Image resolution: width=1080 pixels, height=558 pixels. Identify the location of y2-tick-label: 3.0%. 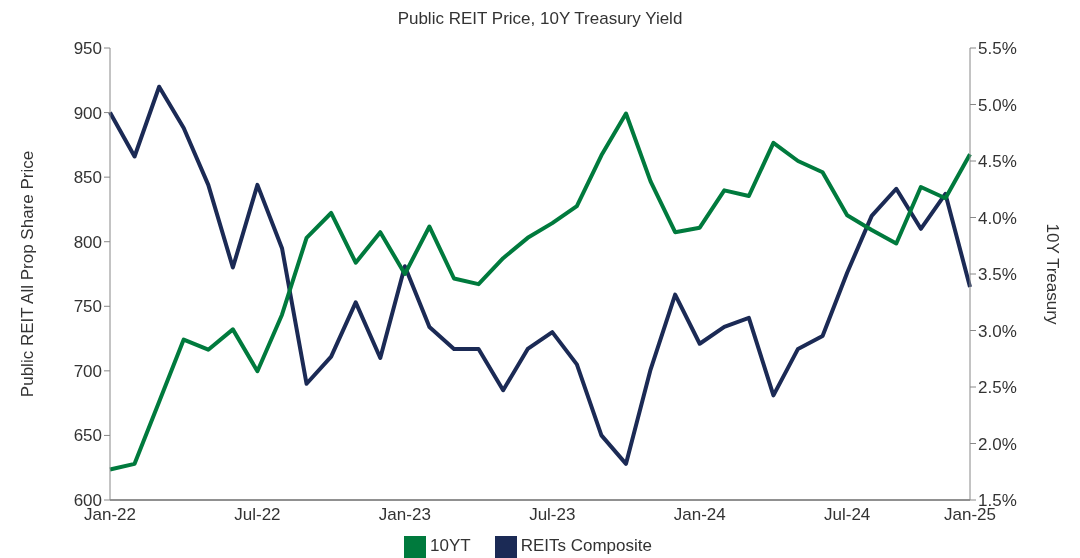
(997, 331).